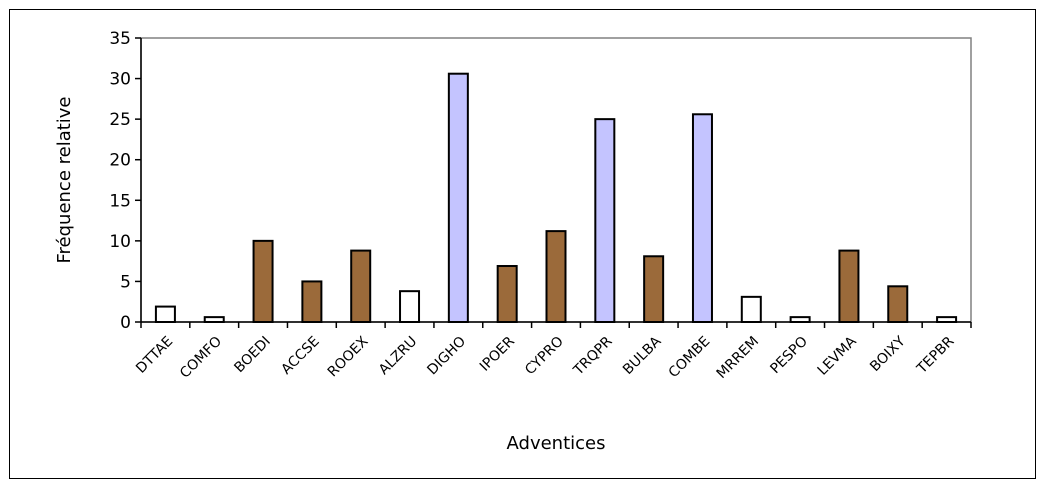 This screenshot has height=487, width=1047. I want to click on x-tick-label: COMFO, so click(201, 358).